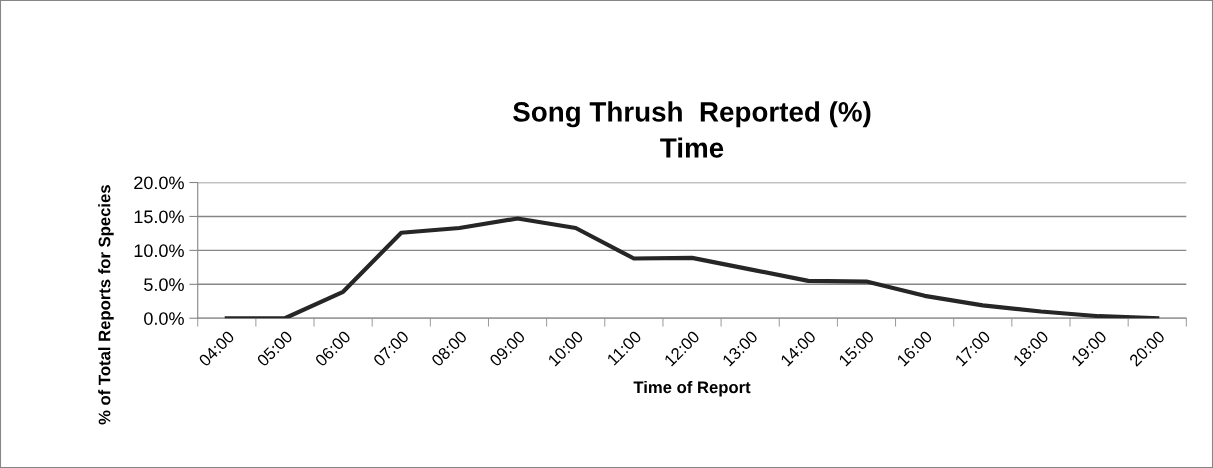 The height and width of the screenshot is (468, 1213). What do you see at coordinates (692, 388) in the screenshot?
I see `x-axis-title: Time of Report` at bounding box center [692, 388].